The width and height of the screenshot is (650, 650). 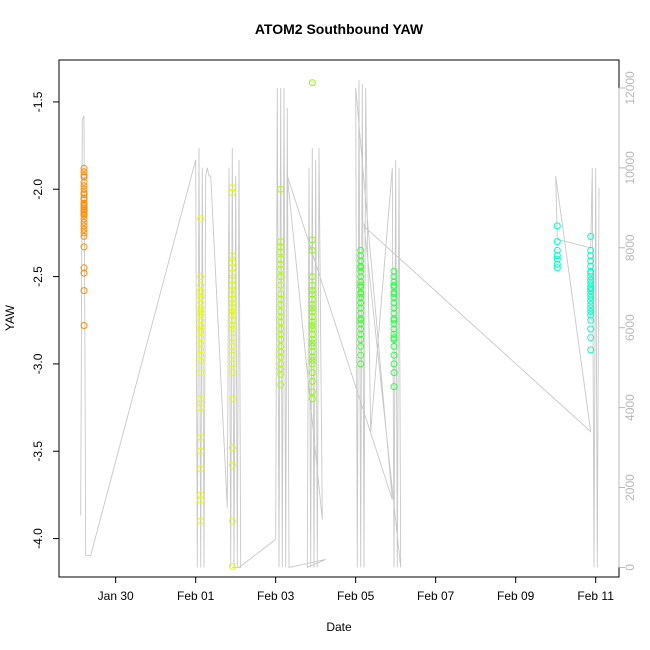 I want to click on y-tick-label: -2.0, so click(x=38, y=189).